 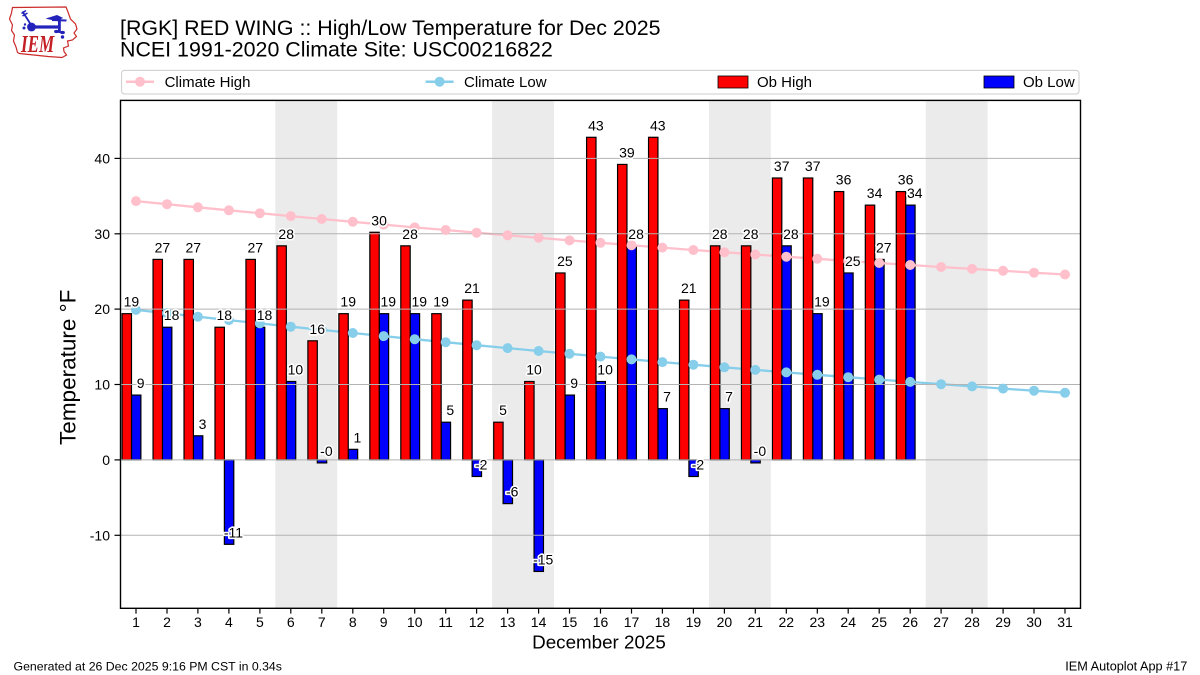 I want to click on svg-text:NCEI 1991-2020 Climate Site: U: NCEI 1991-2020 Climate Site: USC00216822, so click(x=336, y=50).